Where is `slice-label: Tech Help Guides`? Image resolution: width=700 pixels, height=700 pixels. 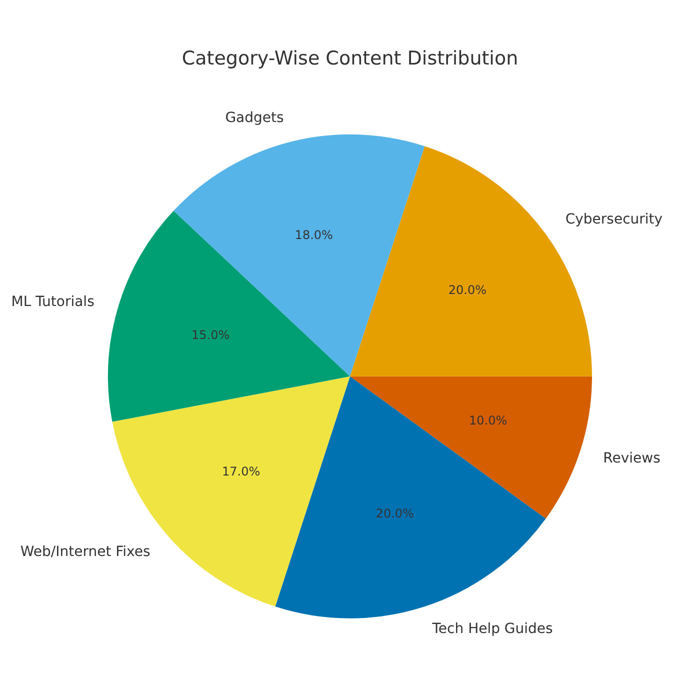
slice-label: Tech Help Guides is located at coordinates (492, 629).